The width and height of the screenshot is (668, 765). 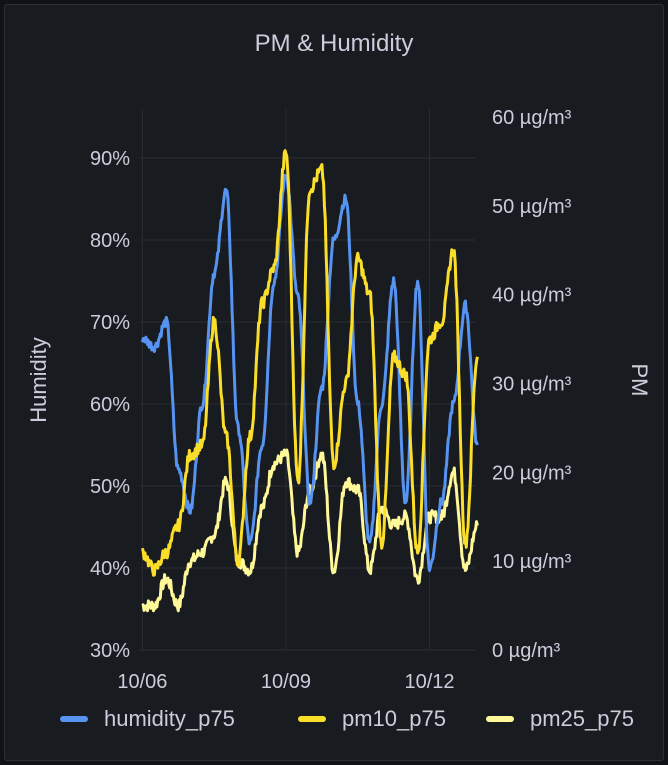 I want to click on series-line-pm25_p75, so click(x=310, y=530).